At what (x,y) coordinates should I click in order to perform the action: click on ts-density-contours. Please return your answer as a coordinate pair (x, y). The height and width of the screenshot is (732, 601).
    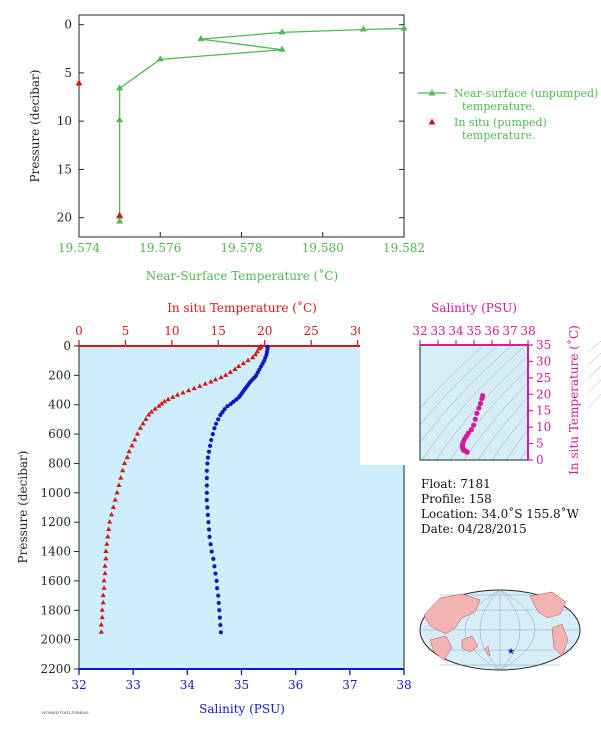
    Looking at the image, I should click on (480, 402).